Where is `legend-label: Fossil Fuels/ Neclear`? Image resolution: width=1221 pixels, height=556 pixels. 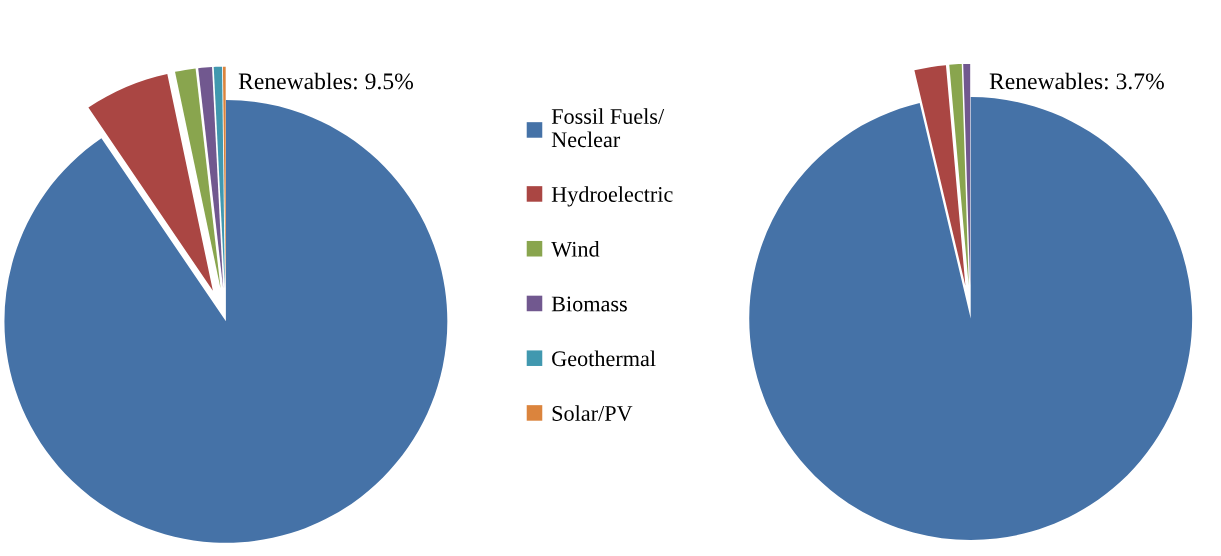 legend-label: Fossil Fuels/ Neclear is located at coordinates (608, 128).